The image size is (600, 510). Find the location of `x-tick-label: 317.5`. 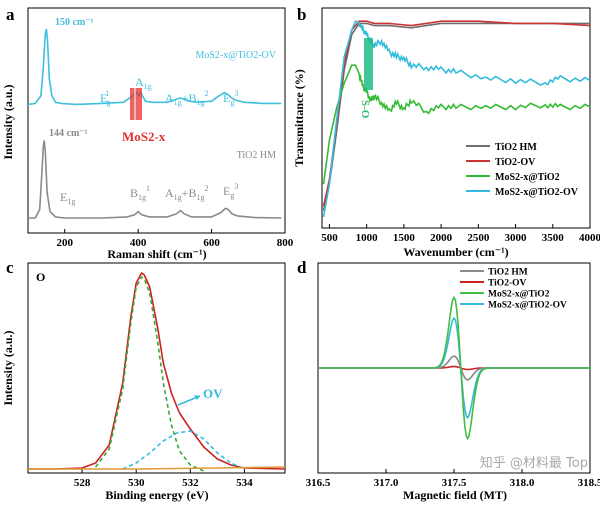

x-tick-label: 317.5 is located at coordinates (454, 483).